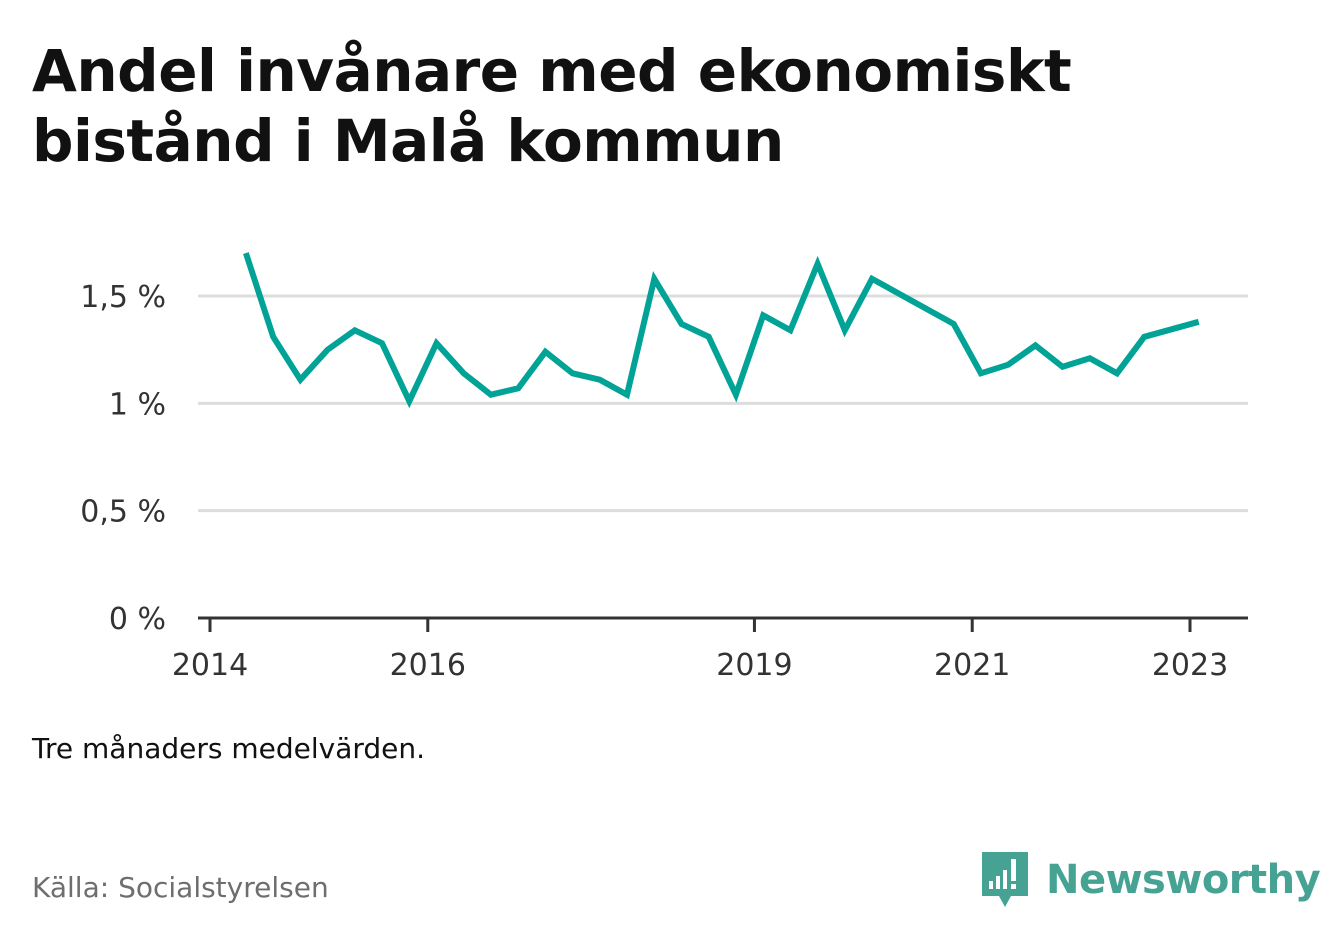  I want to click on x-tick-label: 2014, so click(210, 665).